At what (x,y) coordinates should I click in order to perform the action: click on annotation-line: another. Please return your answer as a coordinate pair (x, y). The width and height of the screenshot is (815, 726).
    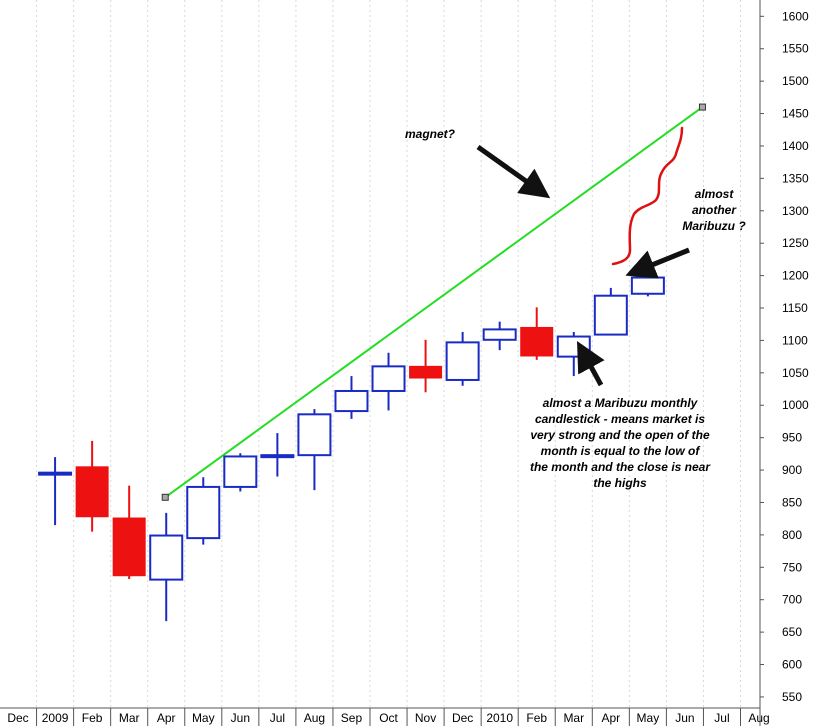
    Looking at the image, I should click on (714, 210).